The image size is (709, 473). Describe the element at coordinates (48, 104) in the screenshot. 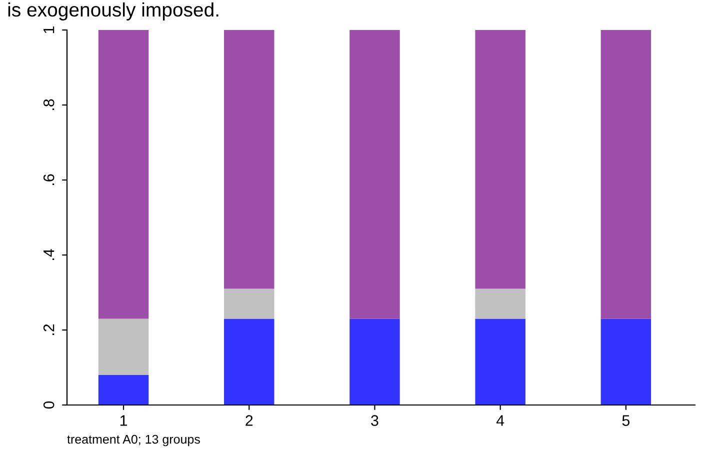

I see `y-tick-label: .8` at that location.